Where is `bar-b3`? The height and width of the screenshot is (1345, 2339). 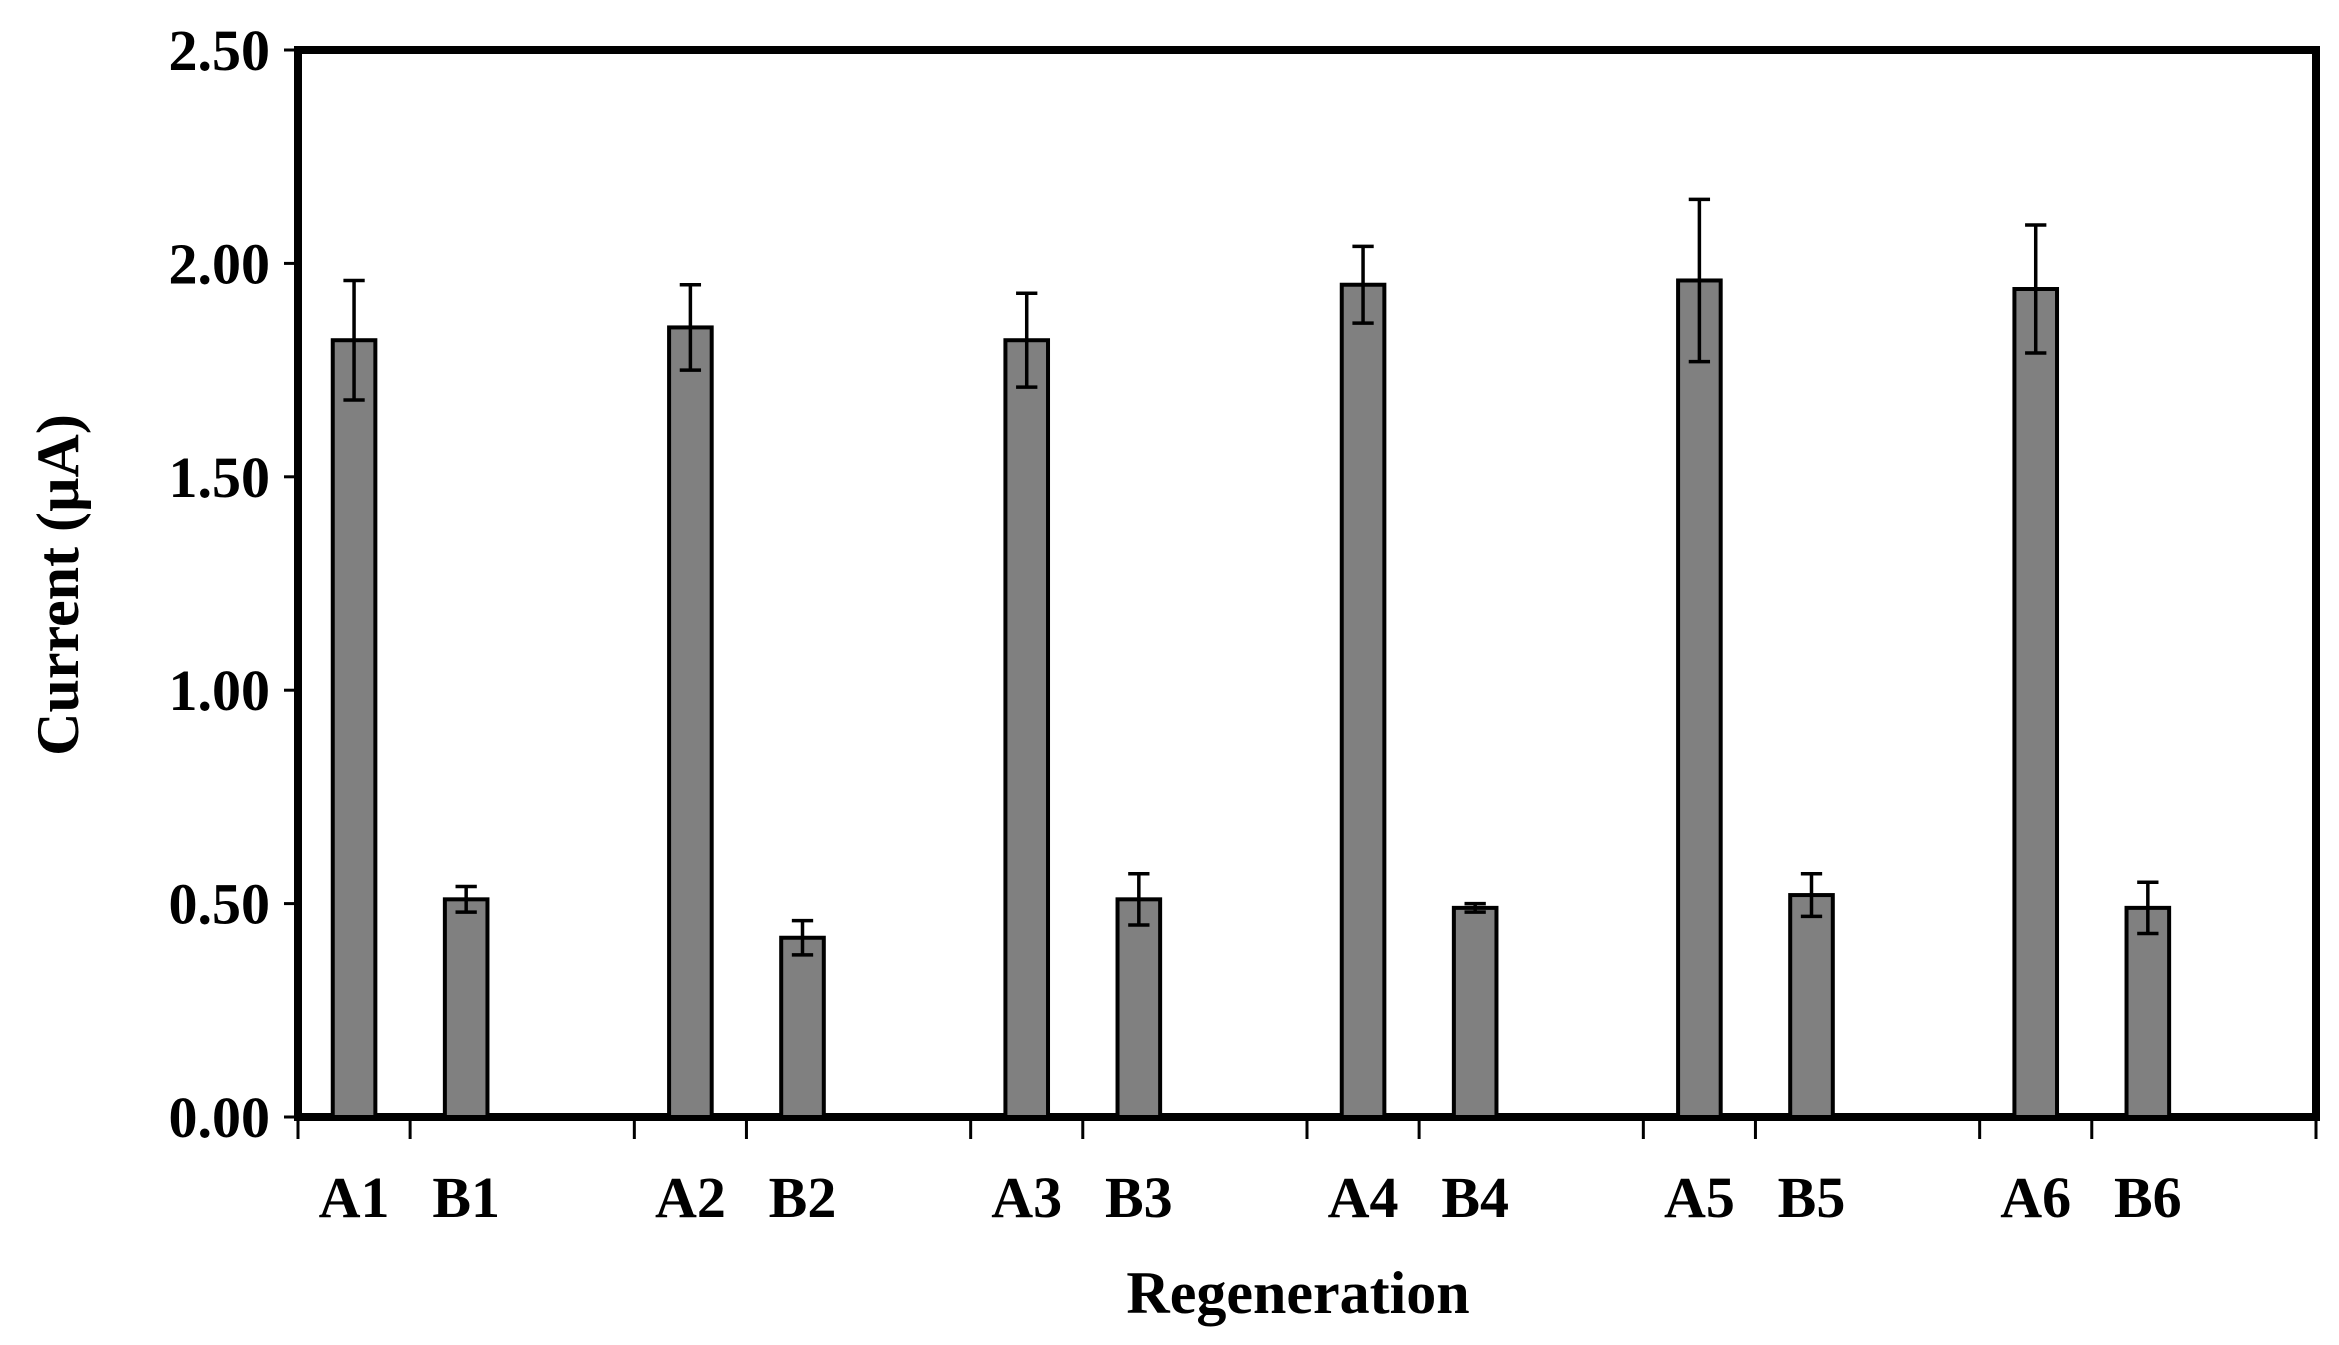 bar-b3 is located at coordinates (1139, 1008).